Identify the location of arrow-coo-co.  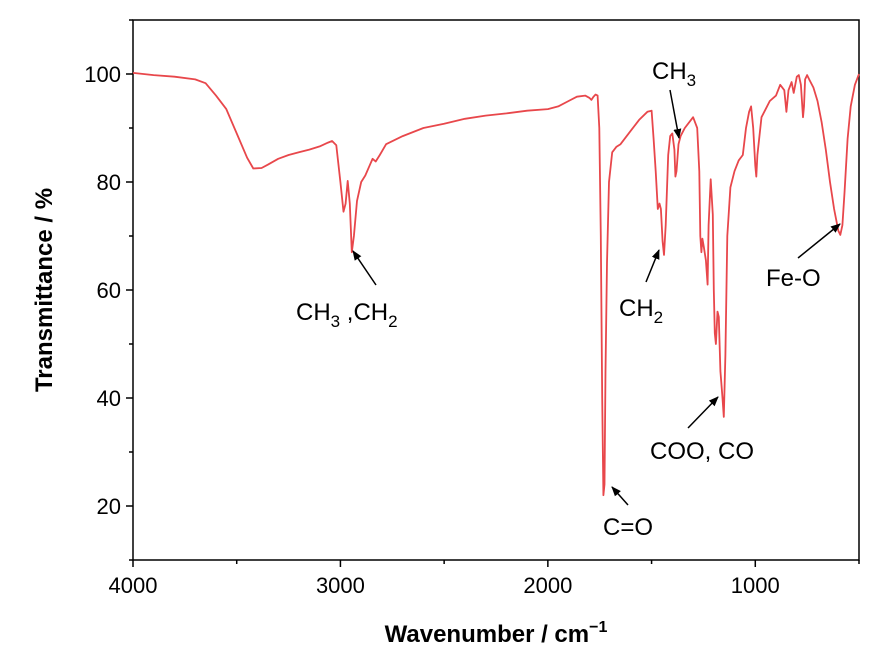
(703, 412).